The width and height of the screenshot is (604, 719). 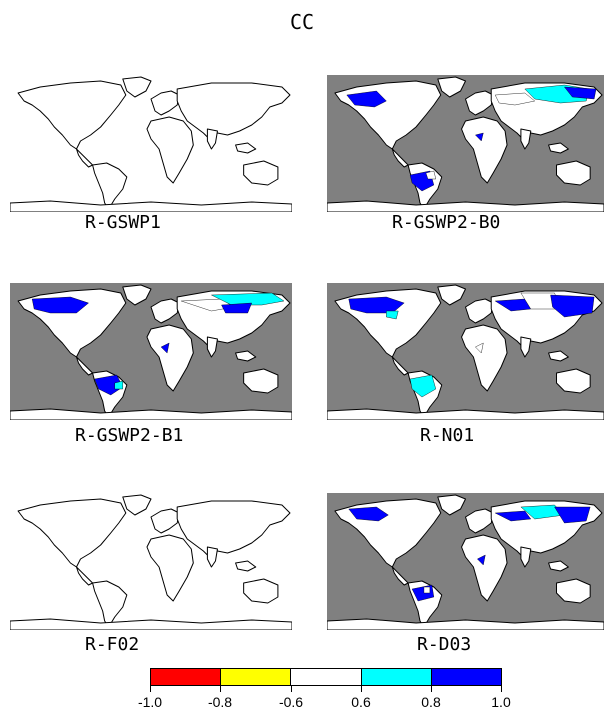 I want to click on colorbar, so click(x=326, y=677).